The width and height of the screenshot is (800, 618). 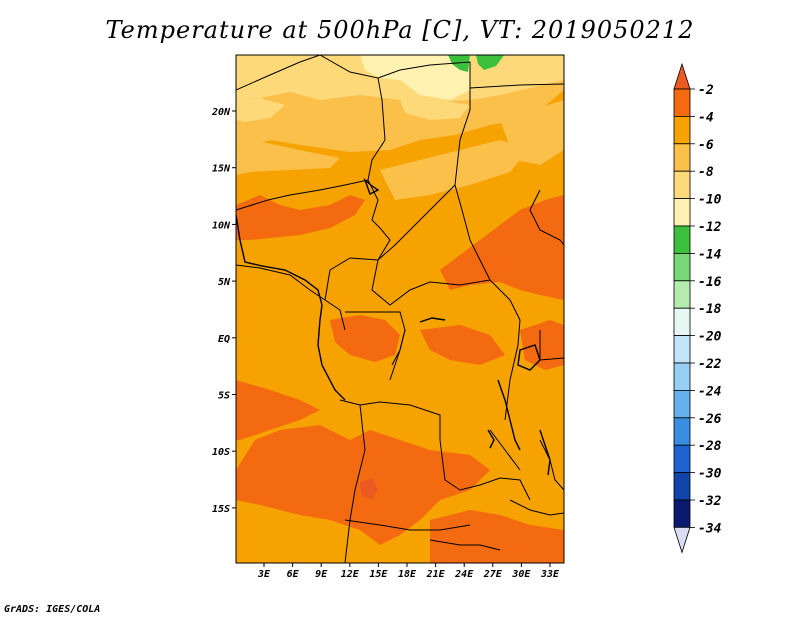 What do you see at coordinates (464, 574) in the screenshot?
I see `lon-tick-label: 24E` at bounding box center [464, 574].